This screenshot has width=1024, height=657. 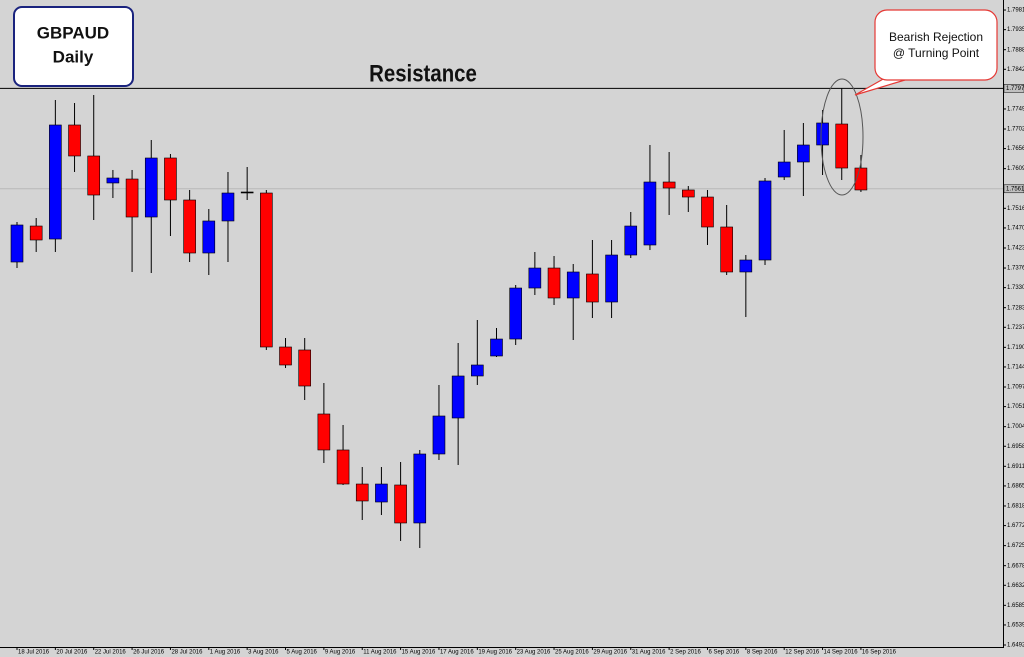 What do you see at coordinates (1015, 30) in the screenshot?
I see `y-tick-label: 1.79350` at bounding box center [1015, 30].